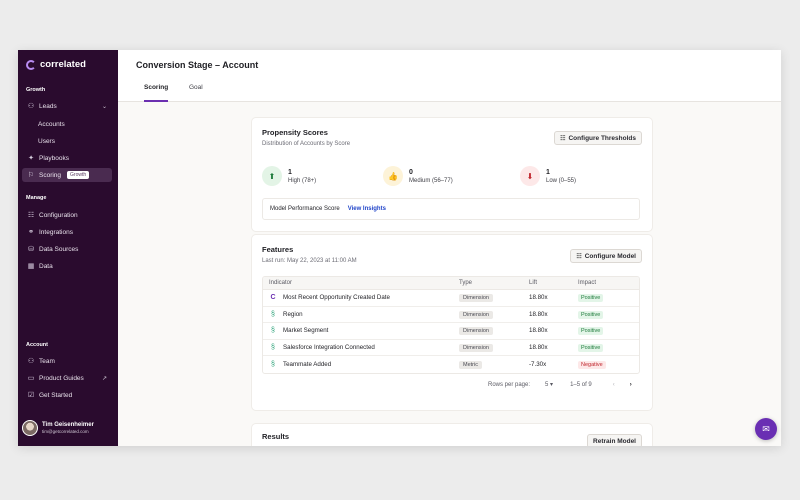 The width and height of the screenshot is (800, 500). What do you see at coordinates (48, 106) in the screenshot?
I see `sidebar-item-label: Leads` at bounding box center [48, 106].